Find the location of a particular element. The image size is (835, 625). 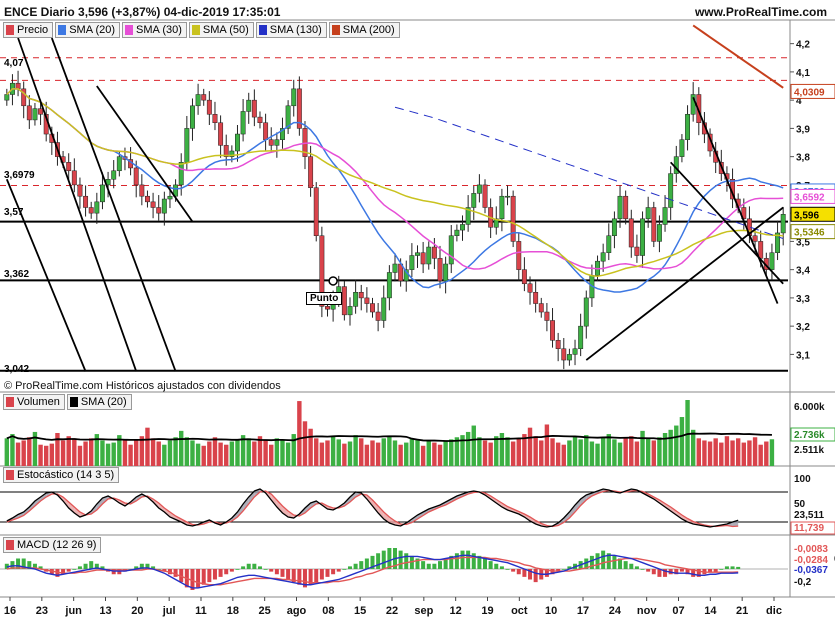

site-name: www.ProRealTime.com is located at coordinates (760, 12).